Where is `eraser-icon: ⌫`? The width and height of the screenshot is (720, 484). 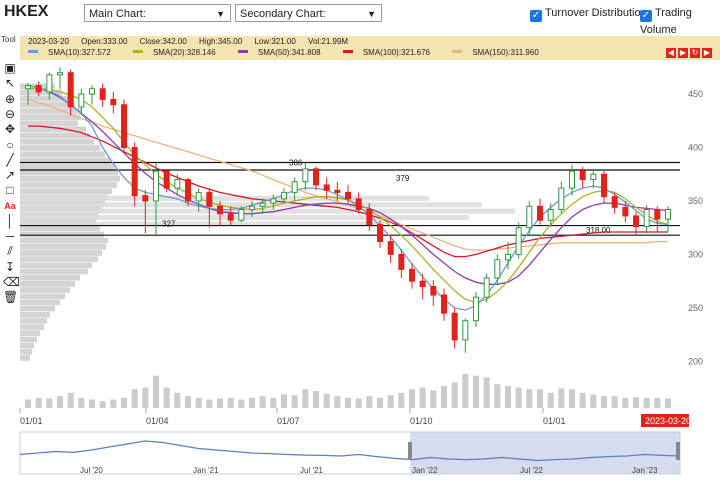
eraser-icon: ⌫ is located at coordinates (11, 282).